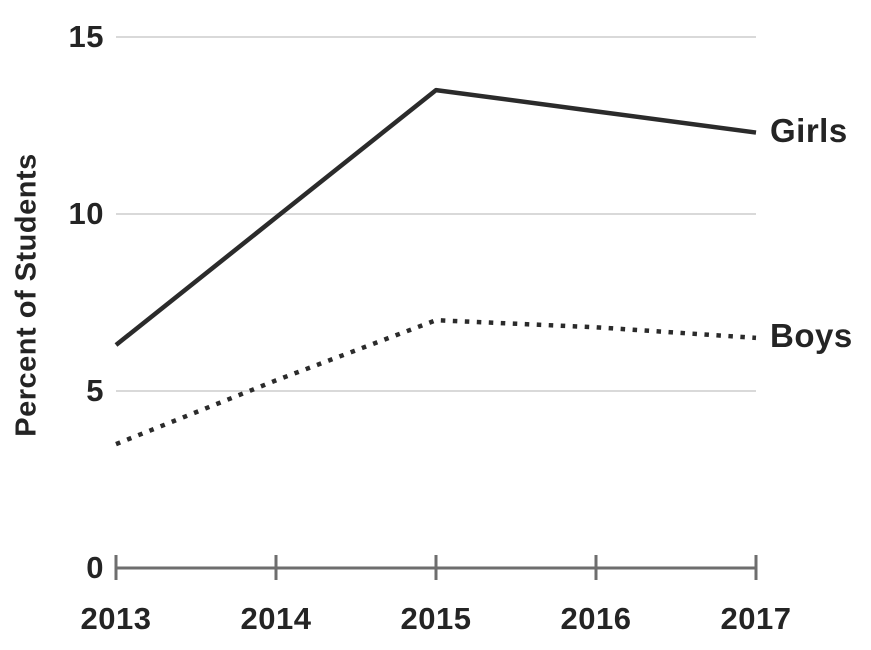 The width and height of the screenshot is (871, 650). What do you see at coordinates (86, 36) in the screenshot?
I see `y-tick-label-15: 15` at bounding box center [86, 36].